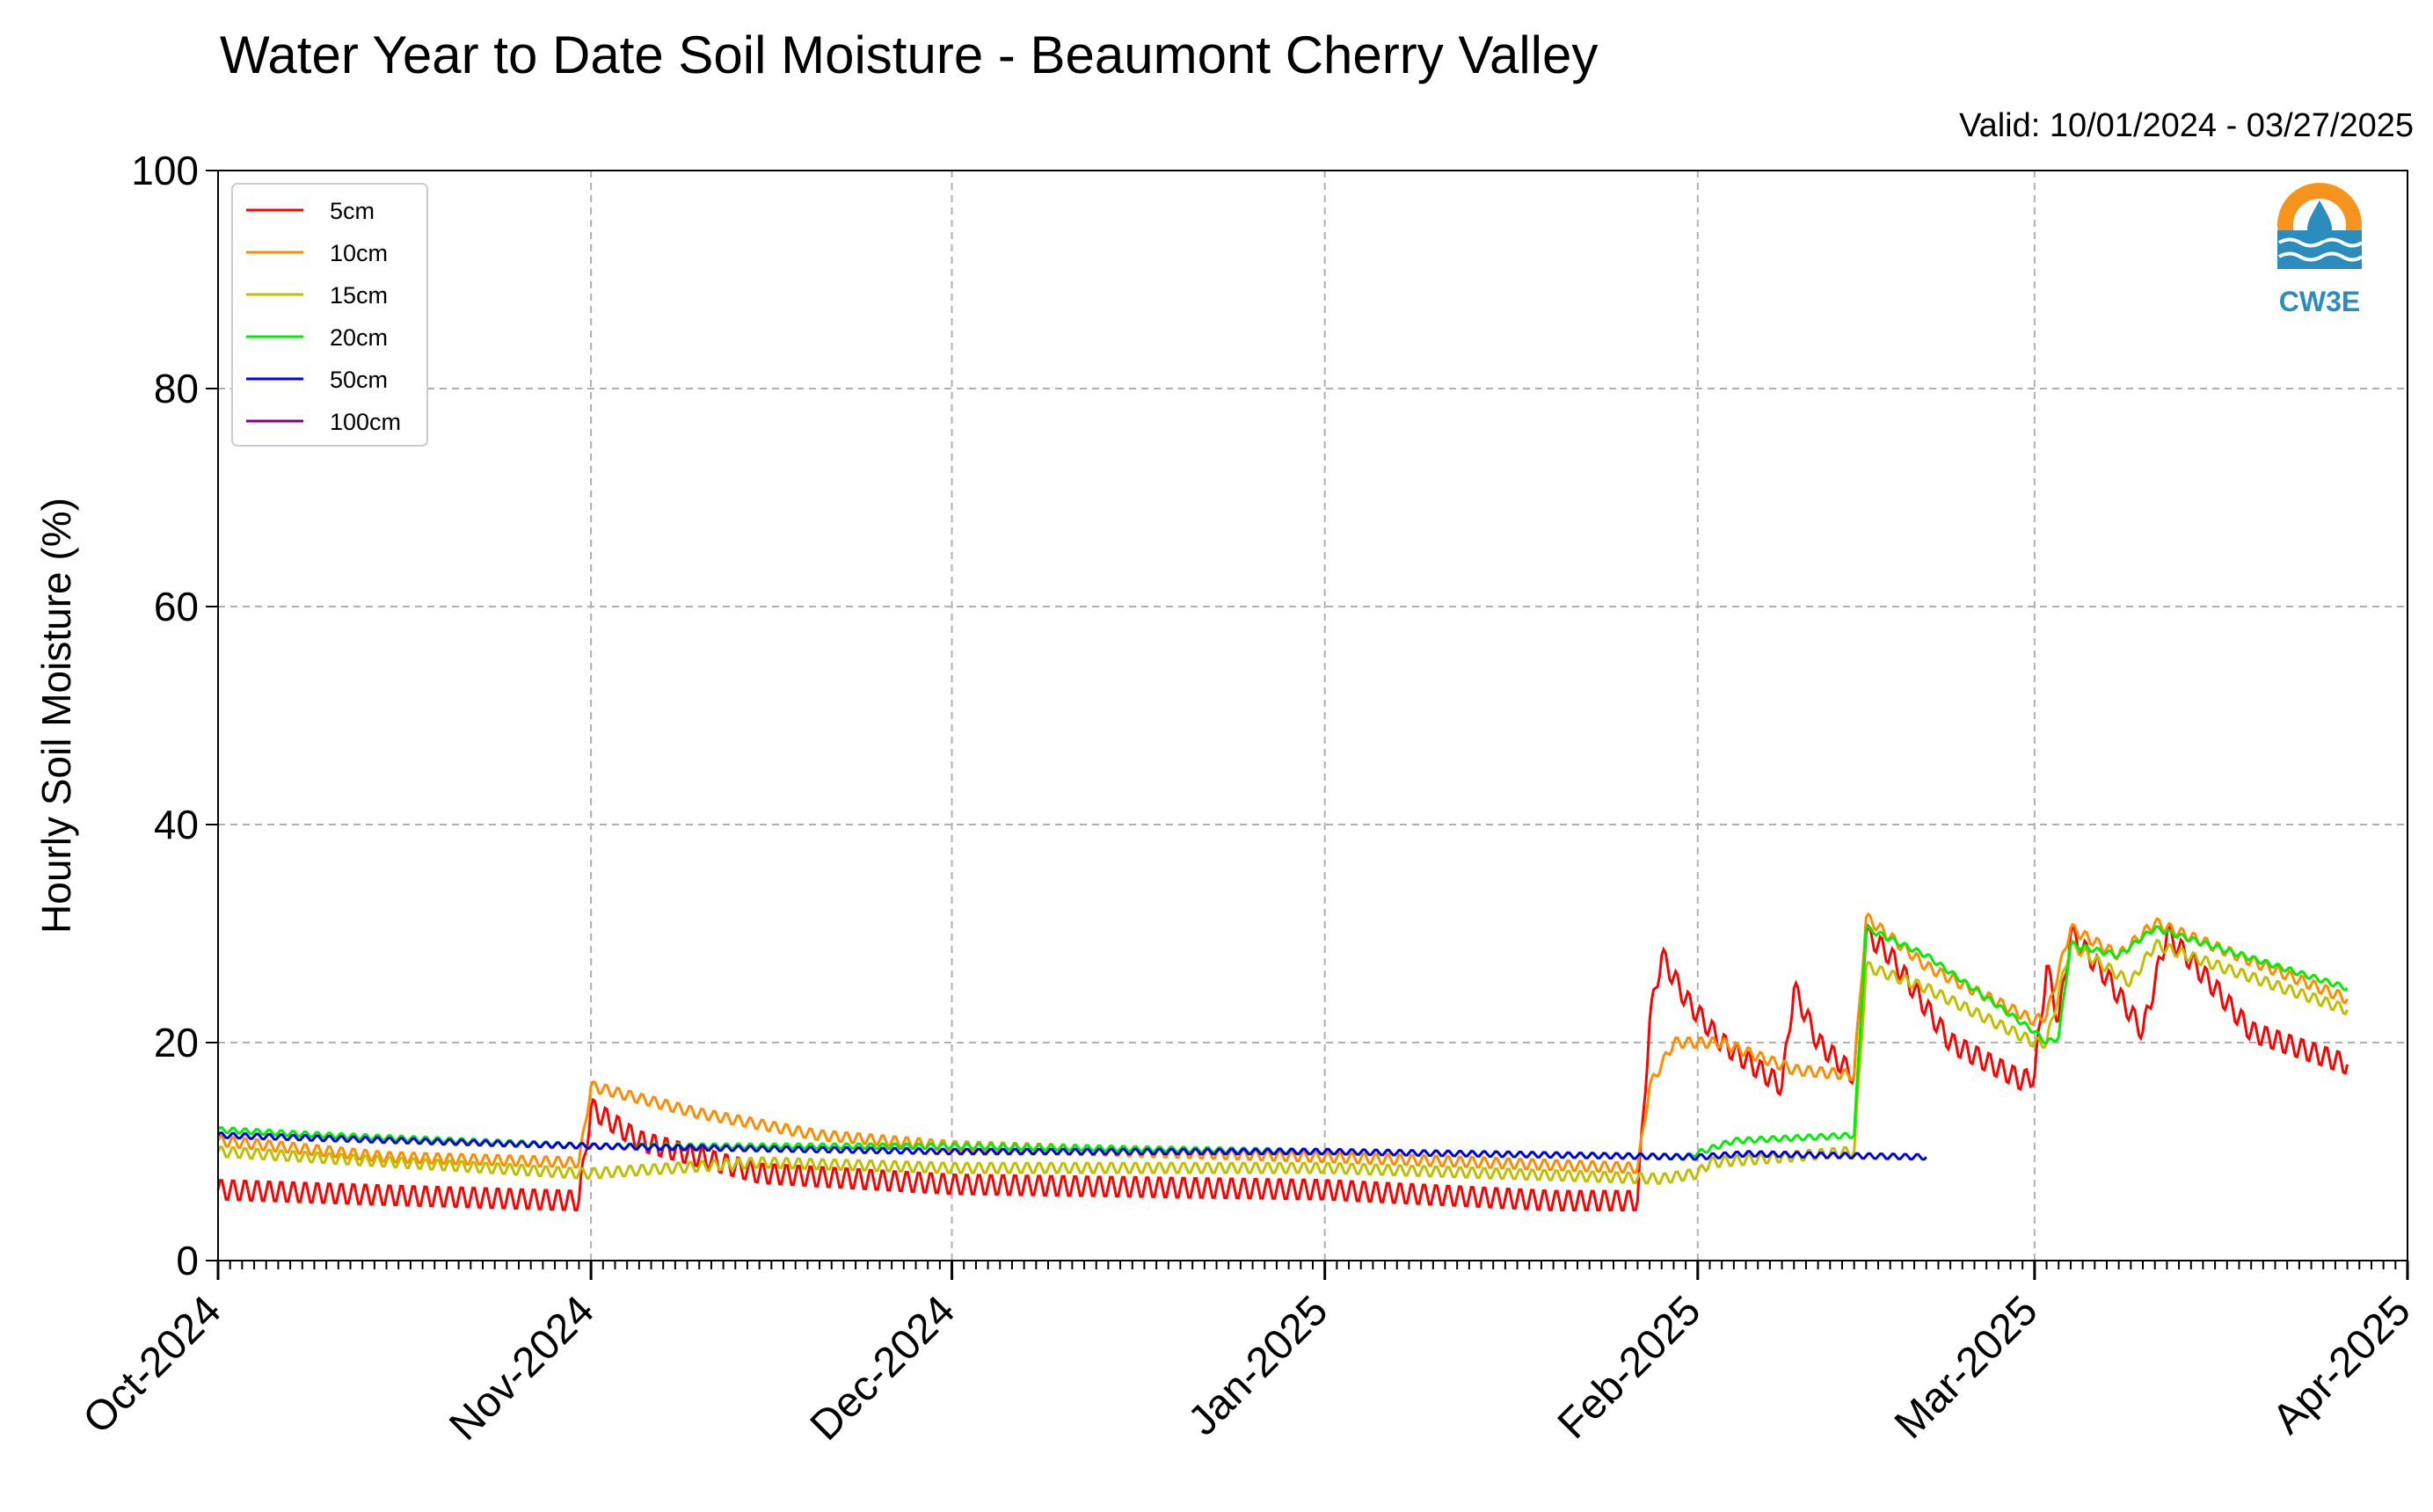 The image size is (2433, 1512). Describe the element at coordinates (359, 380) in the screenshot. I see `legend-label-50cm: 50cm` at that location.